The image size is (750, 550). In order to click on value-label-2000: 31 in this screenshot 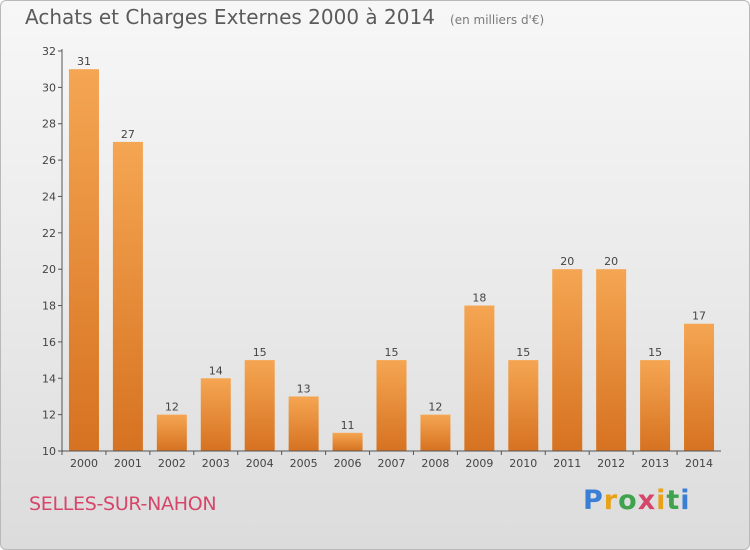, I will do `click(84, 61)`.